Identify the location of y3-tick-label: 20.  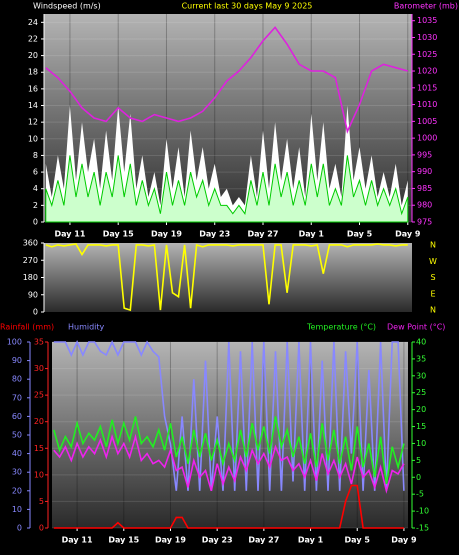
(17, 490).